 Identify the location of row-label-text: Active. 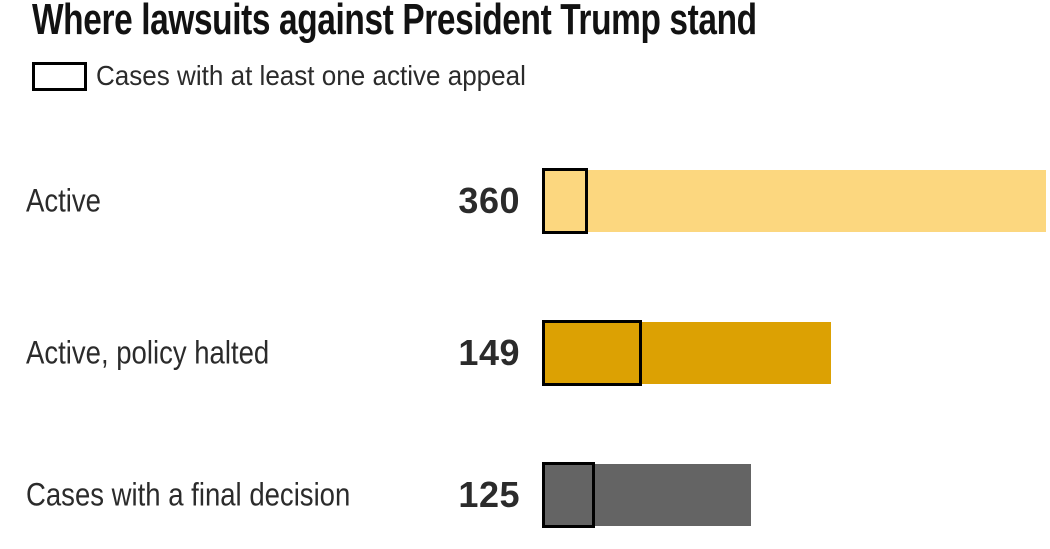
(63, 200).